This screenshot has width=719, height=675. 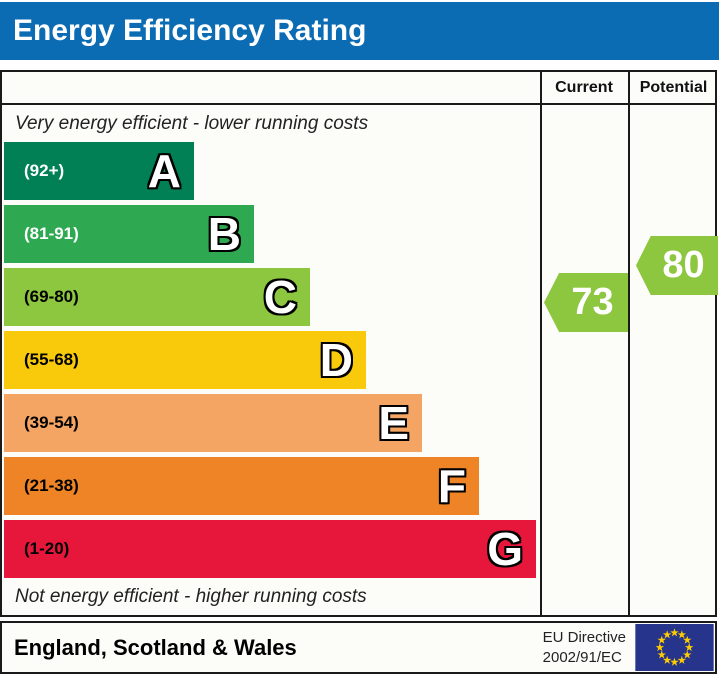 What do you see at coordinates (155, 647) in the screenshot?
I see `region-label: England, Scotland & Wales` at bounding box center [155, 647].